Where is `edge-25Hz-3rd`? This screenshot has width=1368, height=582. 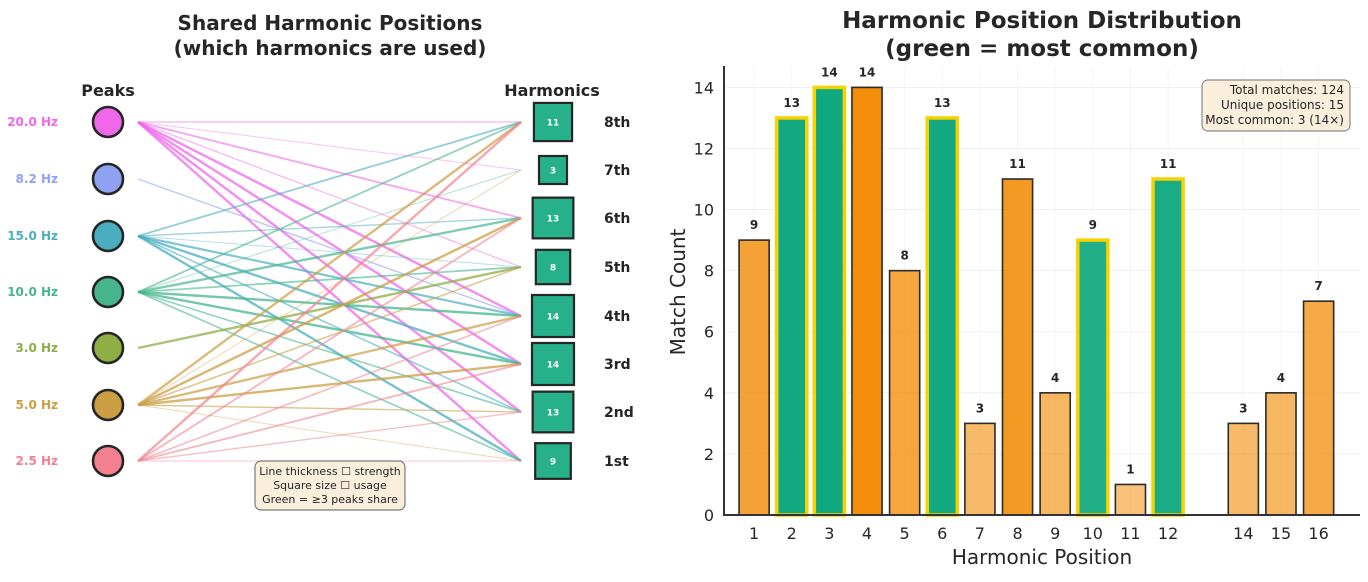 edge-25Hz-3rd is located at coordinates (329, 412).